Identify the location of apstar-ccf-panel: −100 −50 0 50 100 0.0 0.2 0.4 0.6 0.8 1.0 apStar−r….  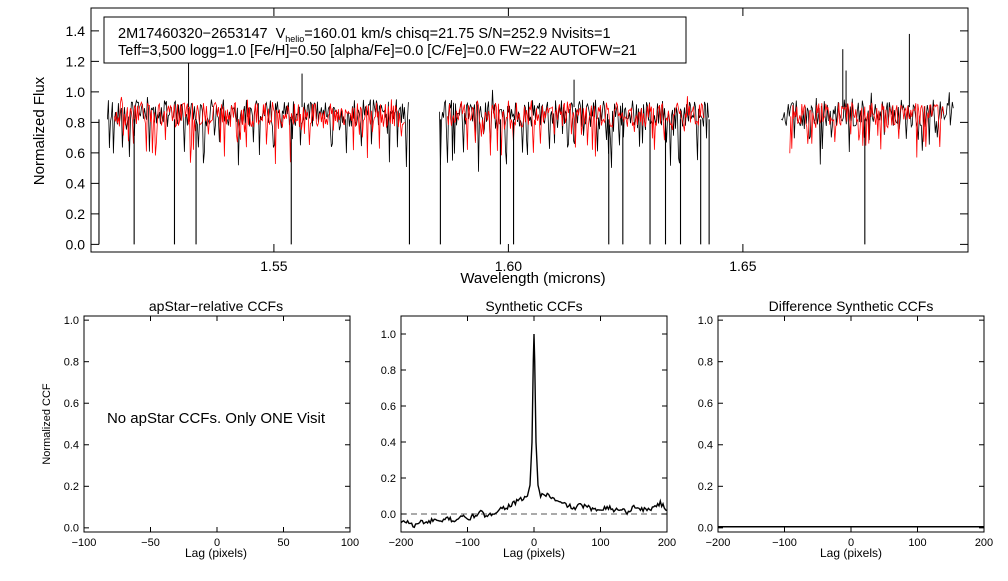
(200, 429).